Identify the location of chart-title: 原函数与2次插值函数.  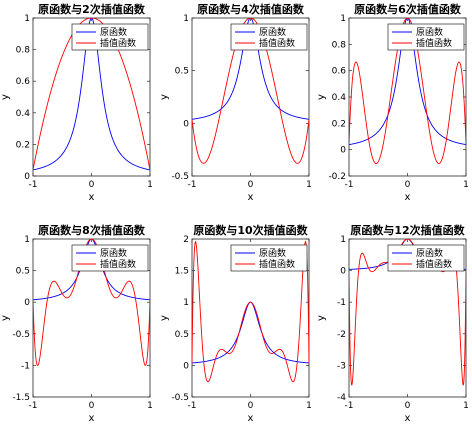
(92, 9).